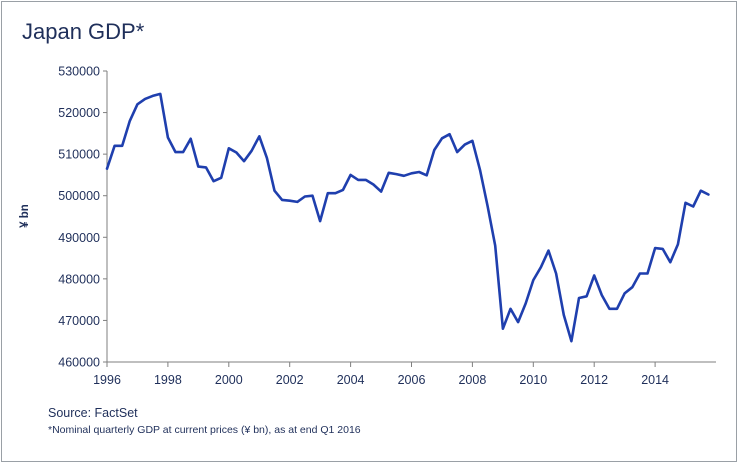  I want to click on y-tick-label: 510000, so click(79, 155).